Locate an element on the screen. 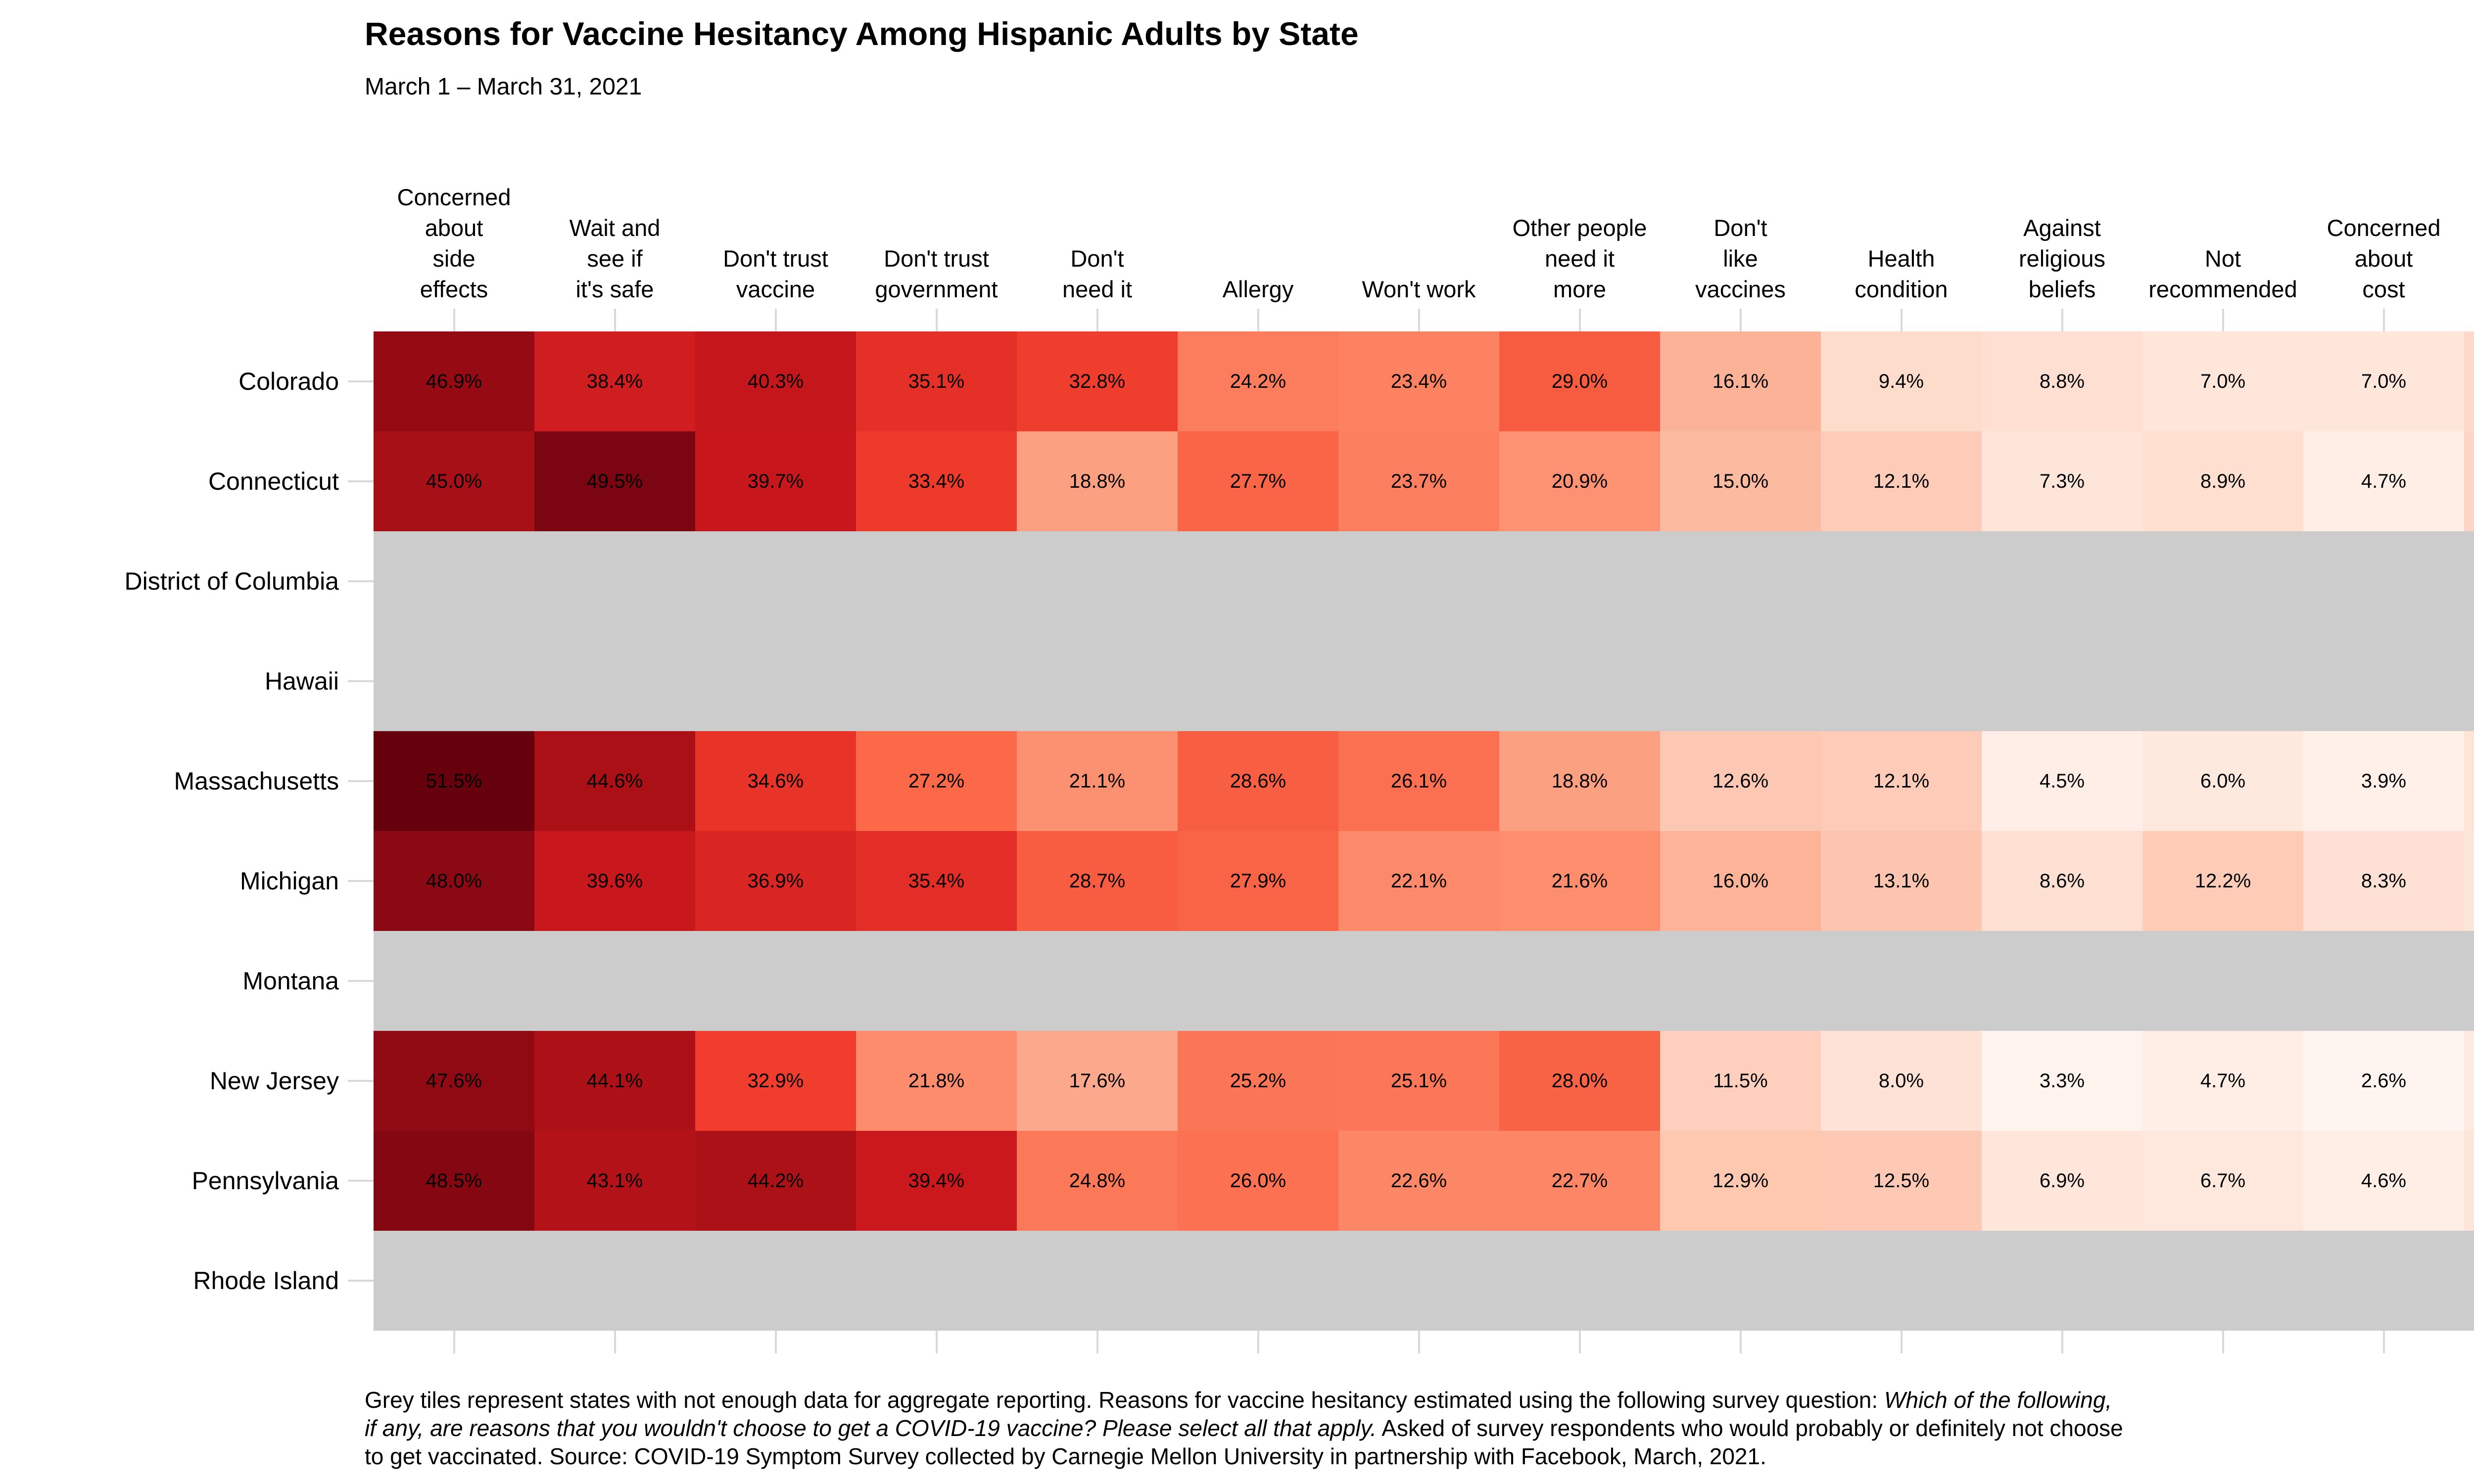 This screenshot has width=2474, height=1484. heatmap-cell-value: 44.2% is located at coordinates (776, 1180).